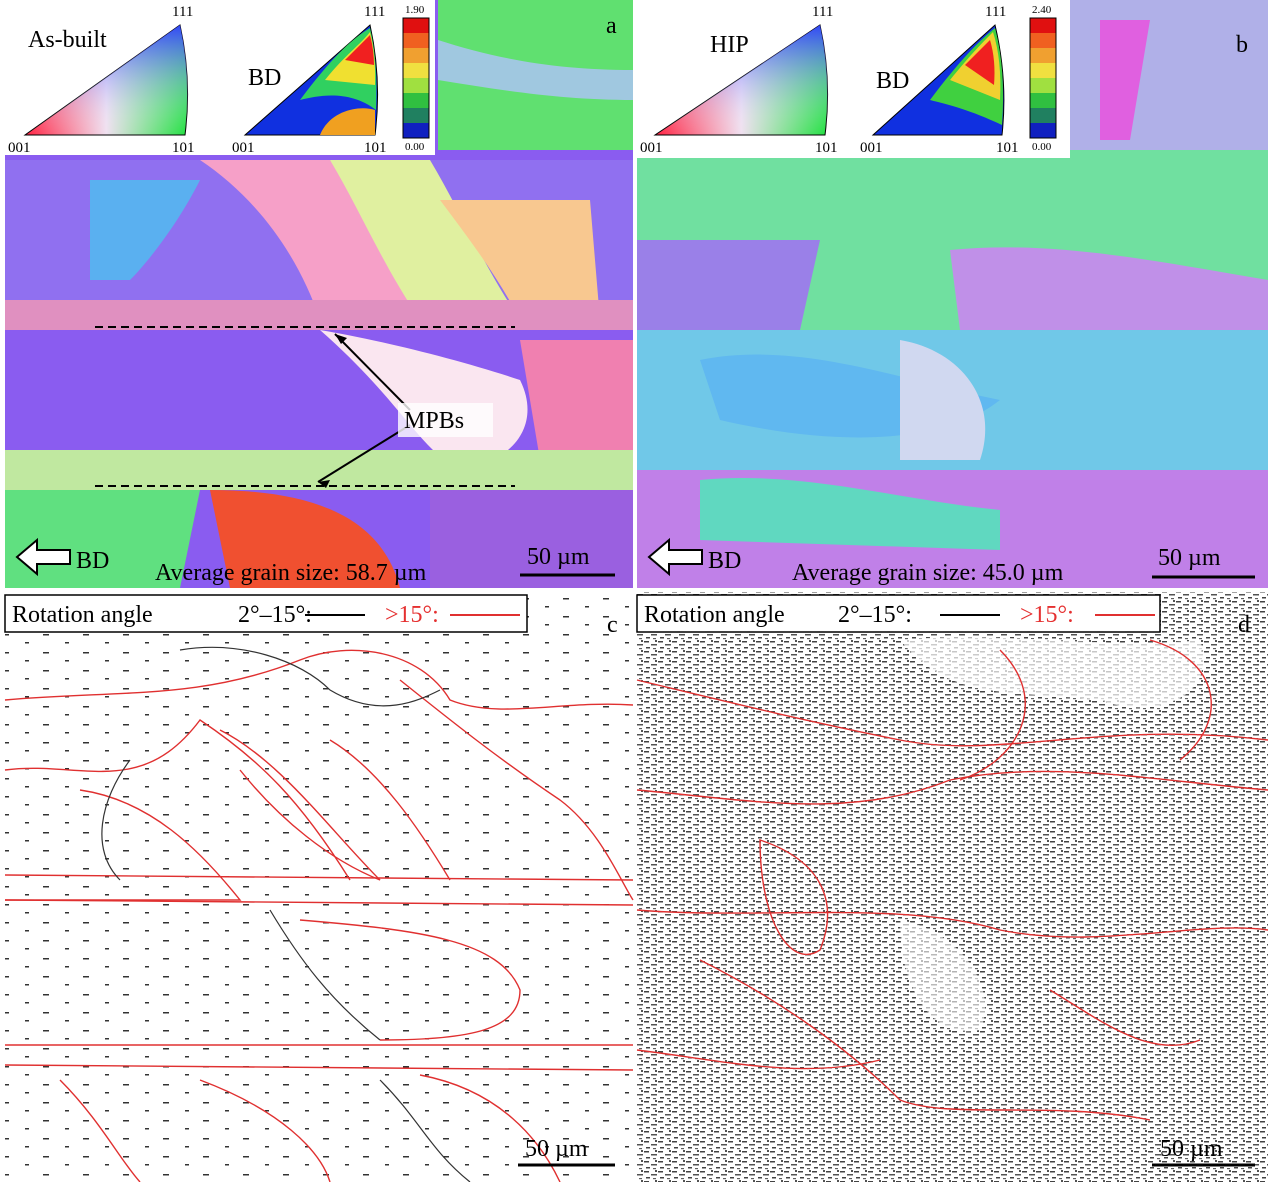 This screenshot has width=1268, height=1182. I want to click on ipf-title: As-built, so click(67, 40).